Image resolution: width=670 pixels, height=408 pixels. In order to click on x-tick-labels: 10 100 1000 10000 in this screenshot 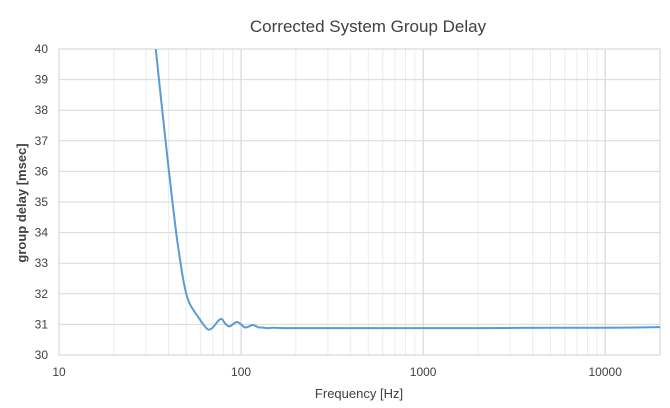, I will do `click(337, 372)`.